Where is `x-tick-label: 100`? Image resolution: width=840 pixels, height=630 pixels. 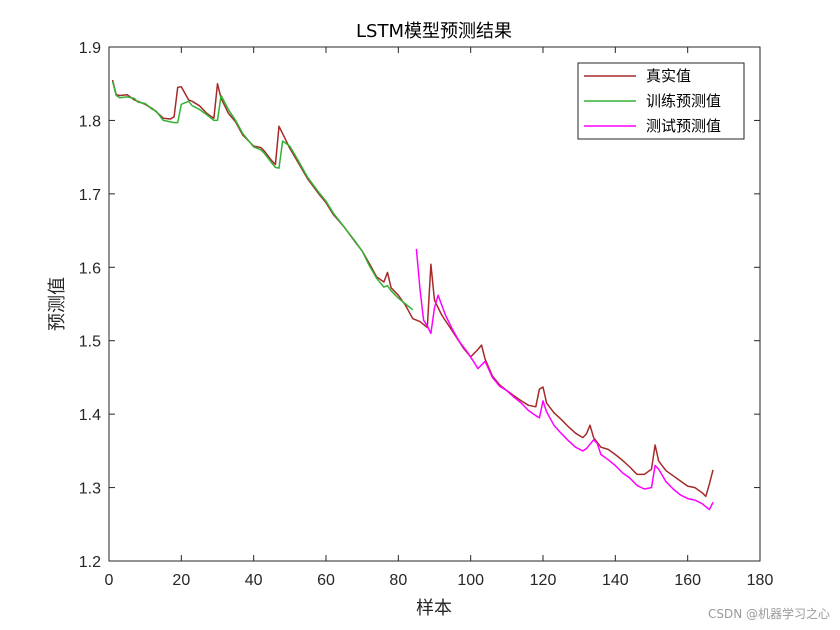
x-tick-label: 100 is located at coordinates (470, 580).